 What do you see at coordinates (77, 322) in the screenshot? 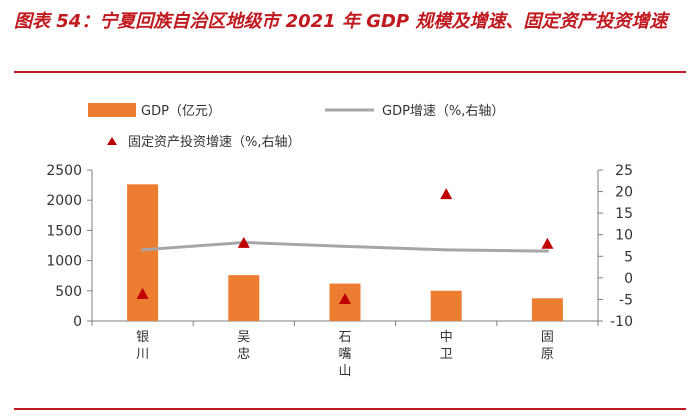
I see `left-axis-tick-label: 0` at bounding box center [77, 322].